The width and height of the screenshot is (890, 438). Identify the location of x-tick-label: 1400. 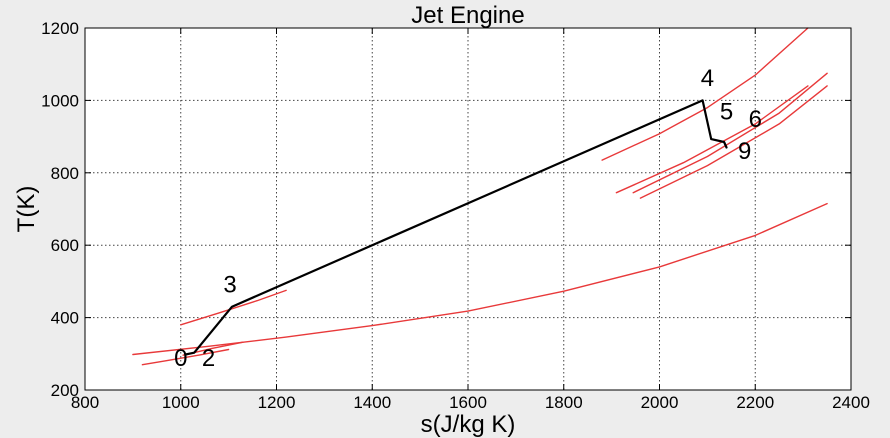
(372, 402).